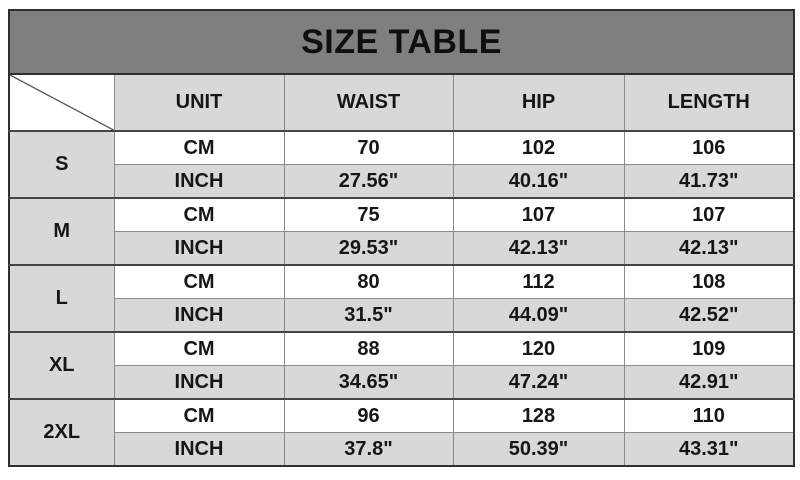 The height and width of the screenshot is (480, 800). I want to click on waist-cm-value: 80, so click(368, 281).